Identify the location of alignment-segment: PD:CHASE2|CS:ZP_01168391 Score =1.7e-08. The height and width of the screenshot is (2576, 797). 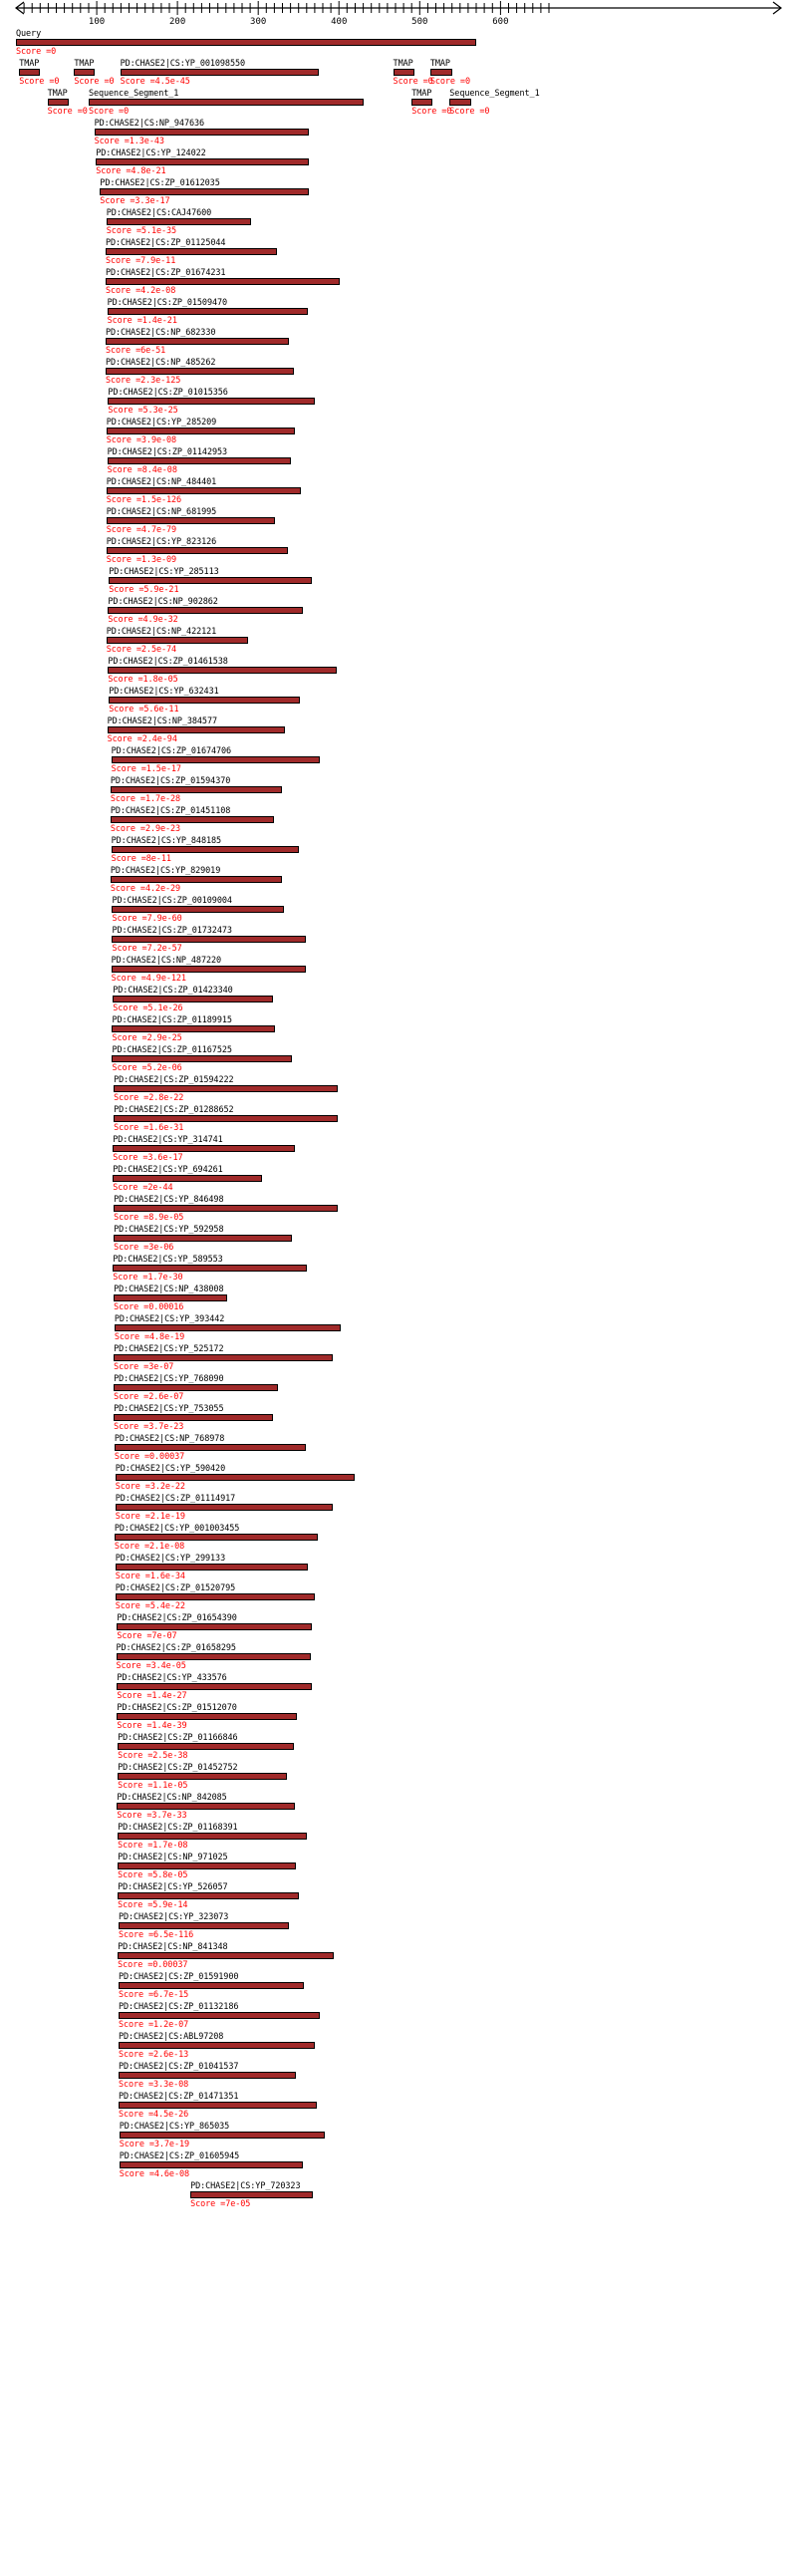
(212, 1839).